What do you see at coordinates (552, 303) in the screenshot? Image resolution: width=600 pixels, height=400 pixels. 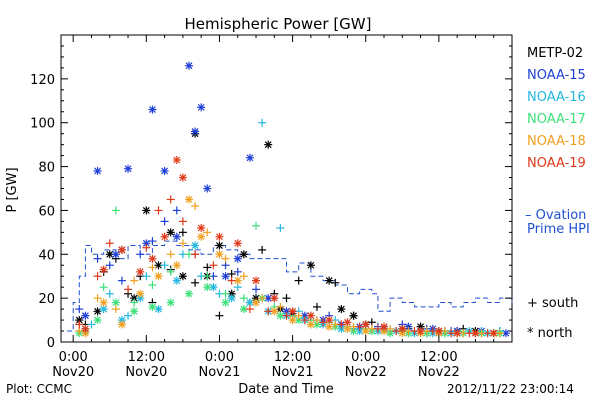 I see `legend-symbol-south: + south` at bounding box center [552, 303].